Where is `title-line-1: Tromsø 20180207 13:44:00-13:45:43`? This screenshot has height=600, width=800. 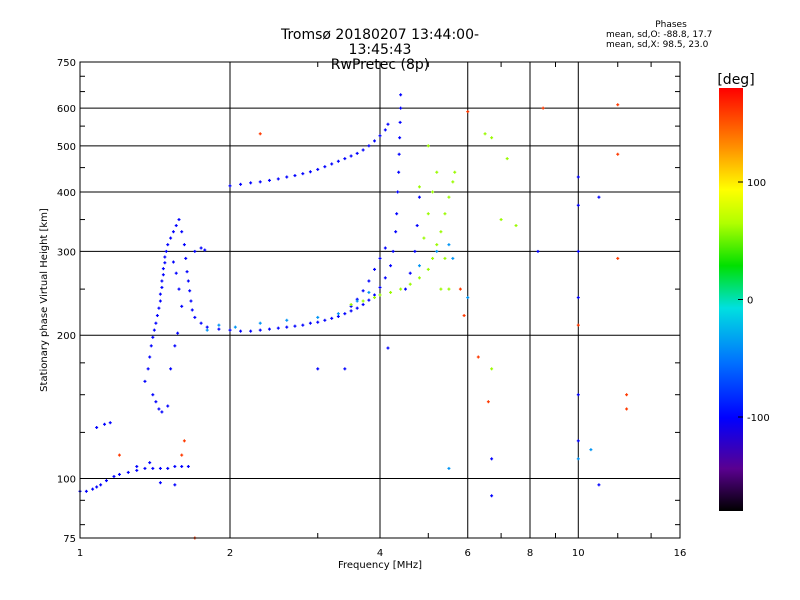 title-line-1: Tromsø 20180207 13:44:00-13:45:43 is located at coordinates (380, 42).